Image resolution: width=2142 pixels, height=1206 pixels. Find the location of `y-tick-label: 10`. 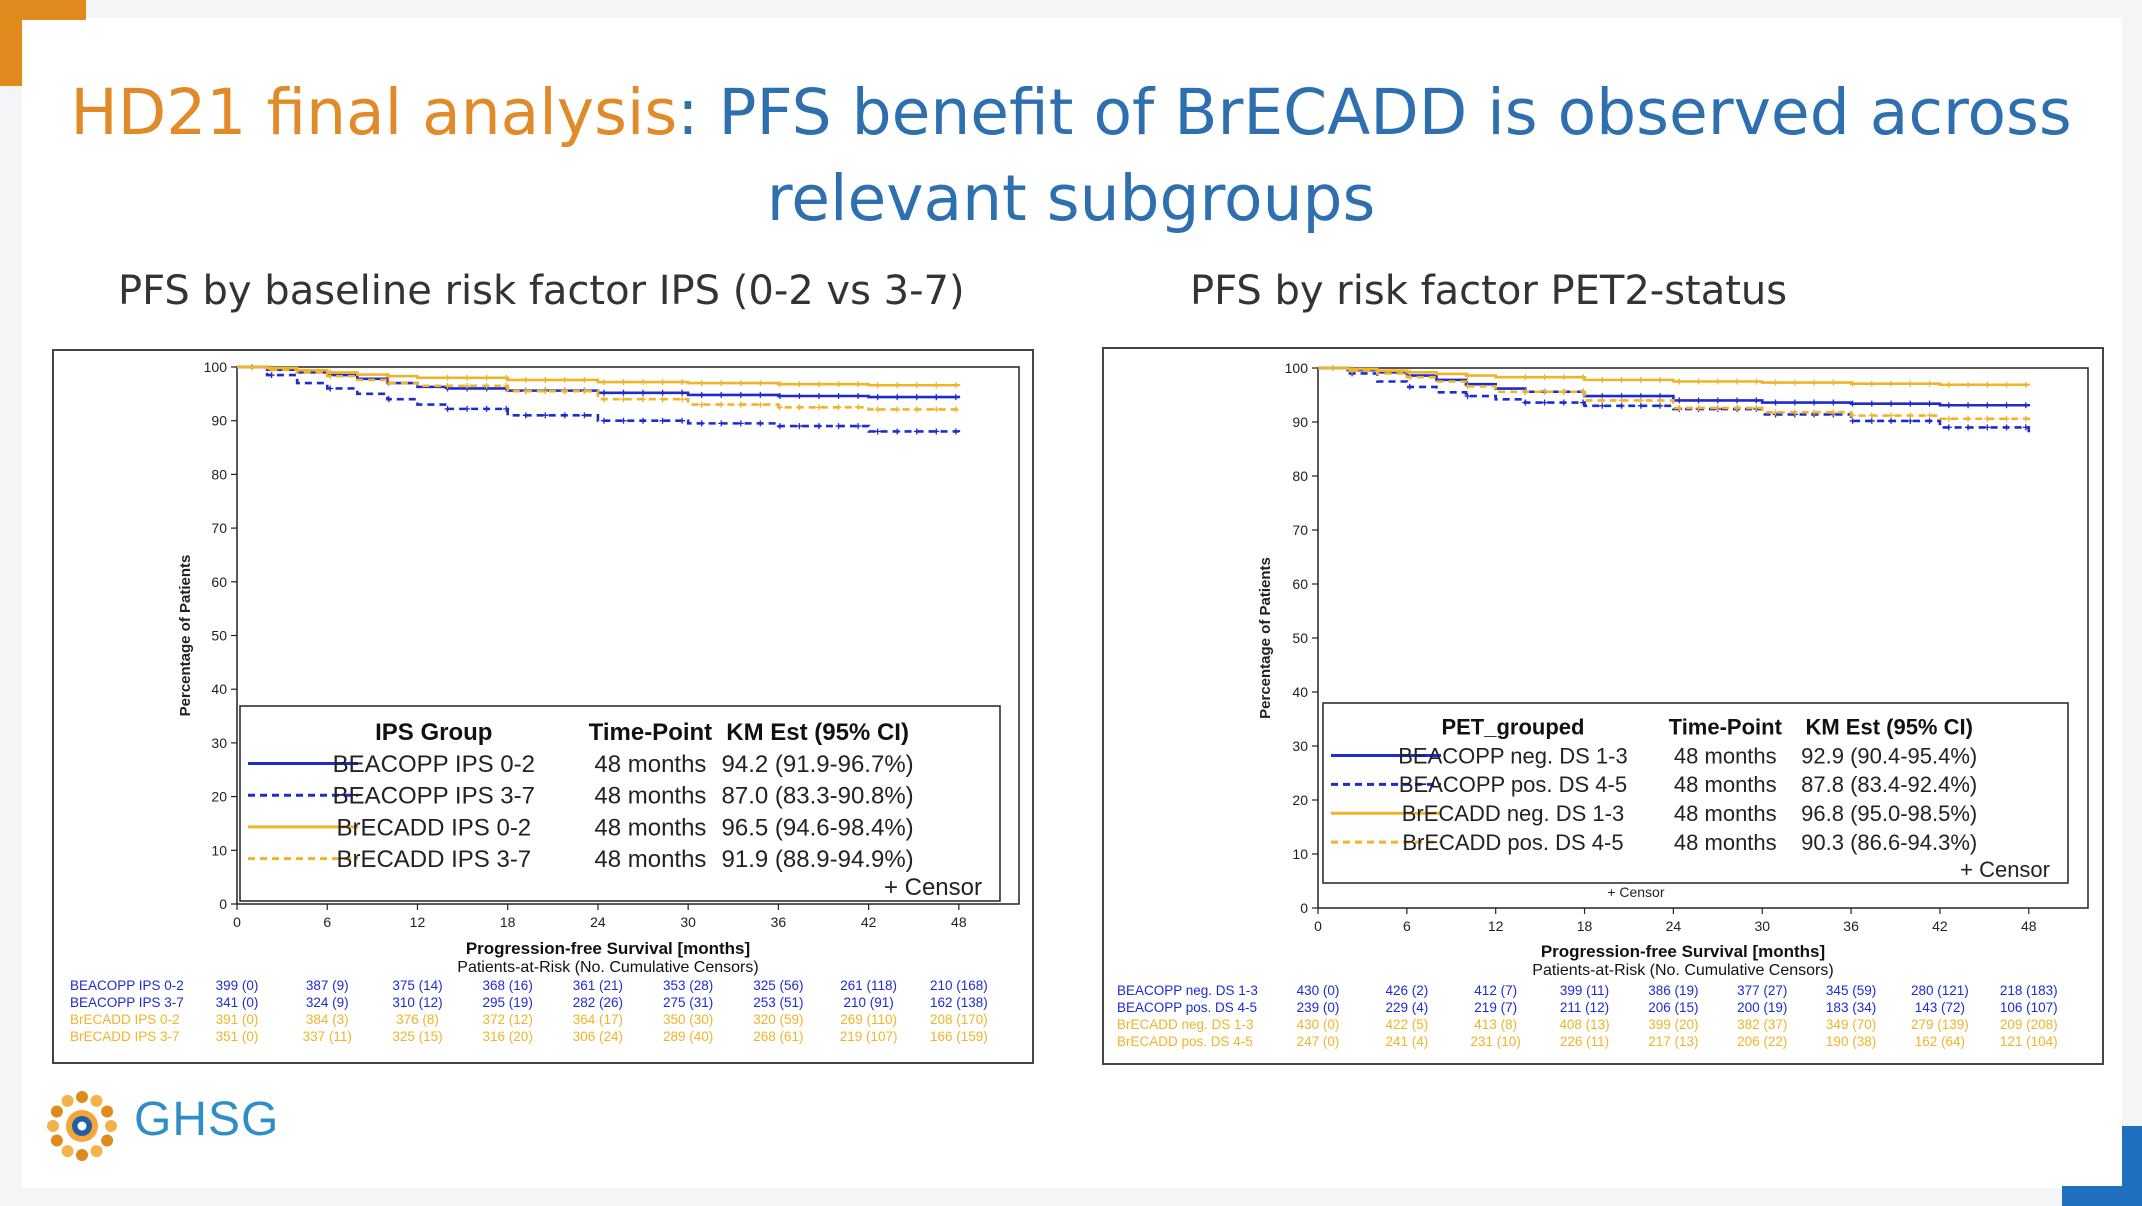

y-tick-label: 10 is located at coordinates (219, 850).